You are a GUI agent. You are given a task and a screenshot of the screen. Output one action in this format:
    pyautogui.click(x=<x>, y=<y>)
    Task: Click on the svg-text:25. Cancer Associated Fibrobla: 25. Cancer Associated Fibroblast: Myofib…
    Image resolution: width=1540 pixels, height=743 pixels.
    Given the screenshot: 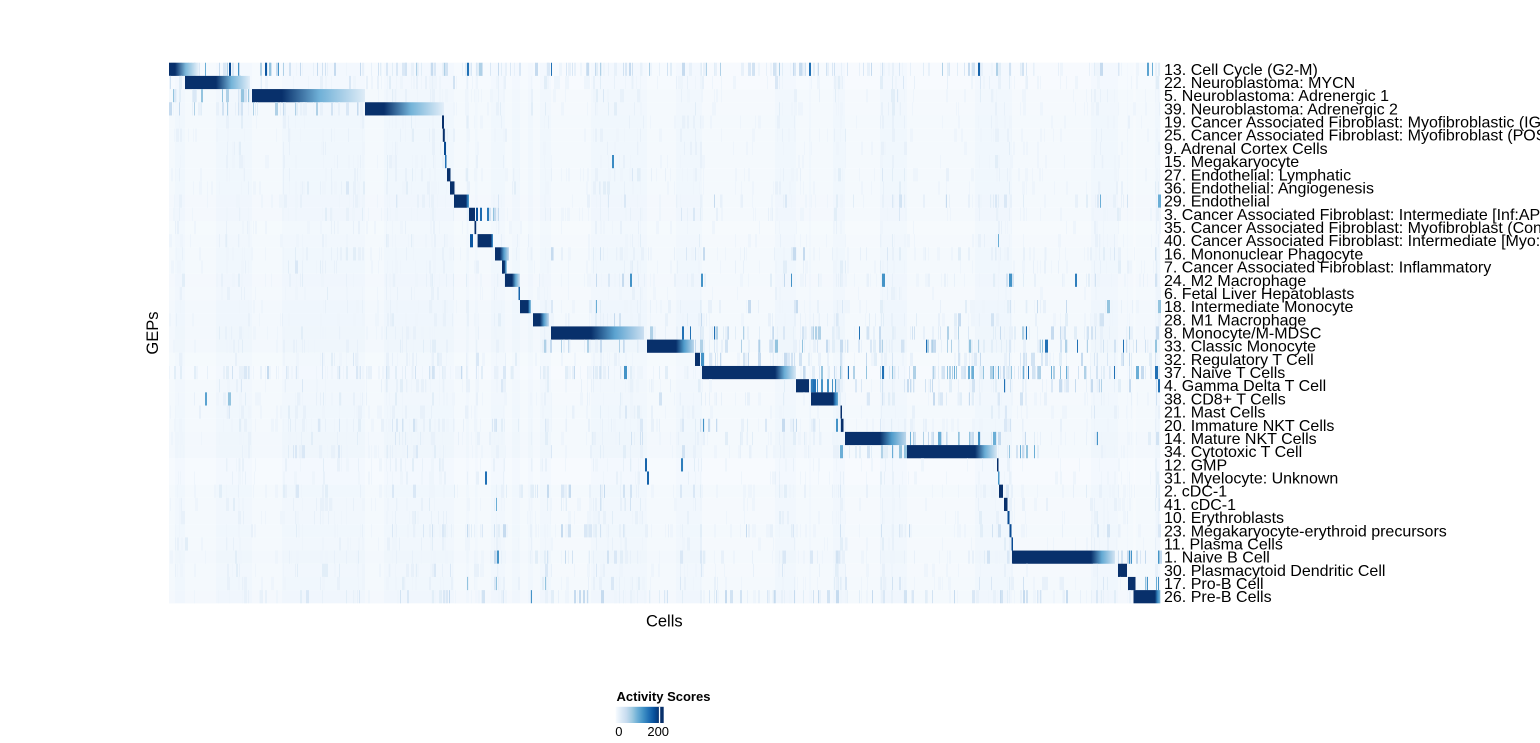 What is the action you would take?
    pyautogui.click(x=1352, y=136)
    